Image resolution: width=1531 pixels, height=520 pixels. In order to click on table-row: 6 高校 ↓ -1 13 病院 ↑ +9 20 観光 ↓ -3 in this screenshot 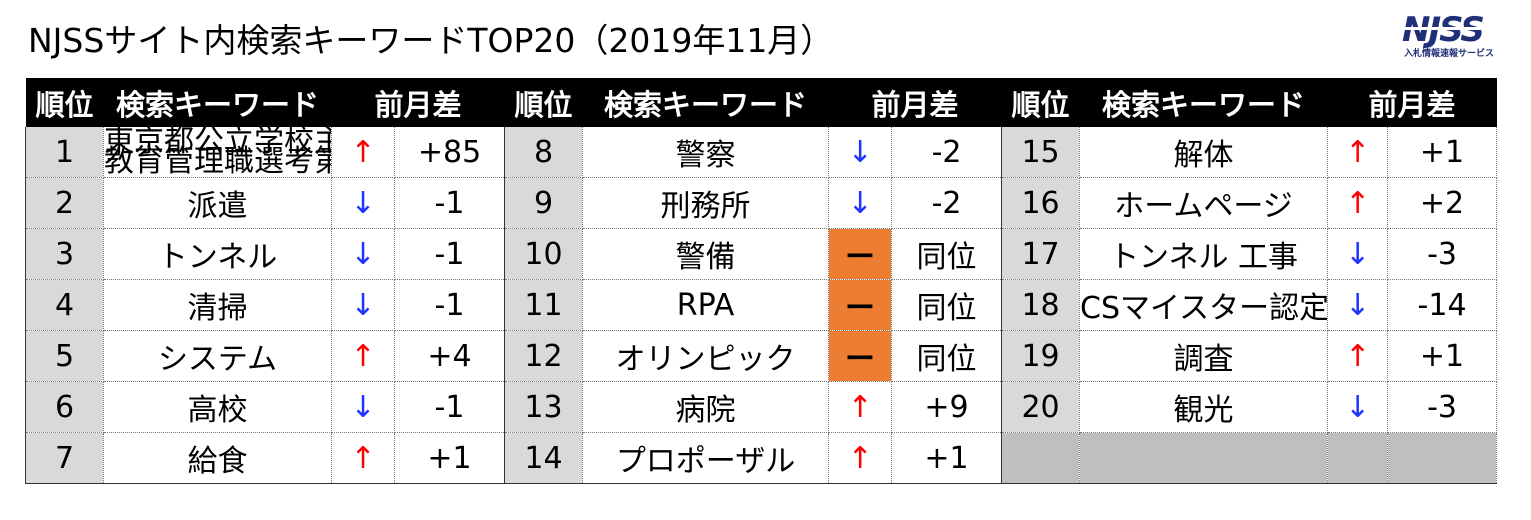, I will do `click(761, 407)`.